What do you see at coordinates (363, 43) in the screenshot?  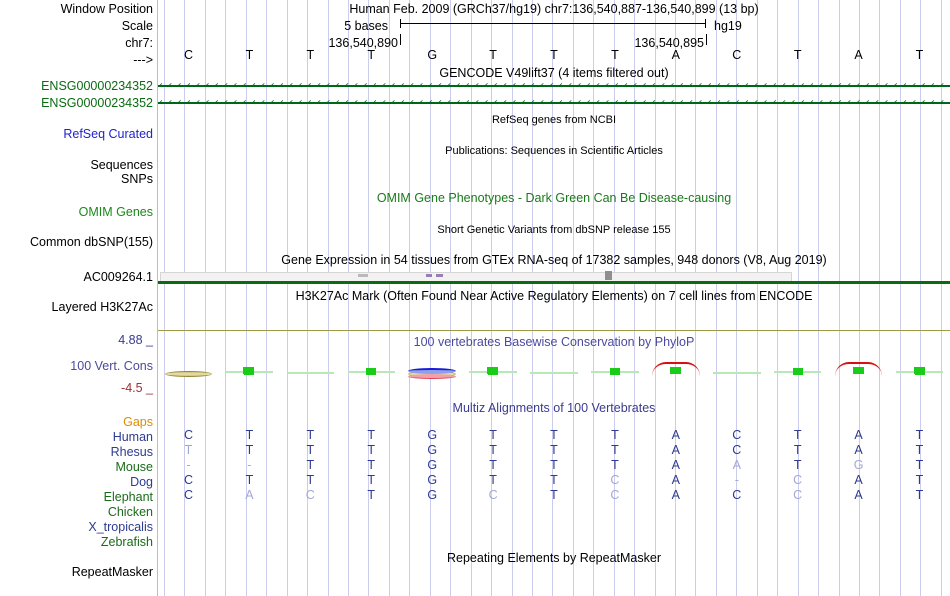 I see `position-left-label: 136,540,890` at bounding box center [363, 43].